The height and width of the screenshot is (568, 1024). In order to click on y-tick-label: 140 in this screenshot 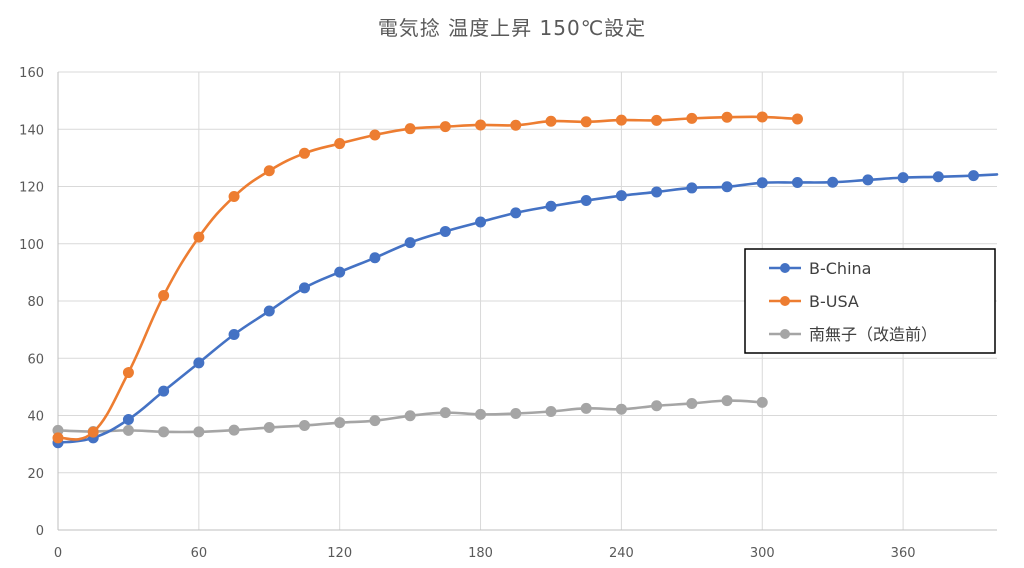, I will do `click(31, 130)`.